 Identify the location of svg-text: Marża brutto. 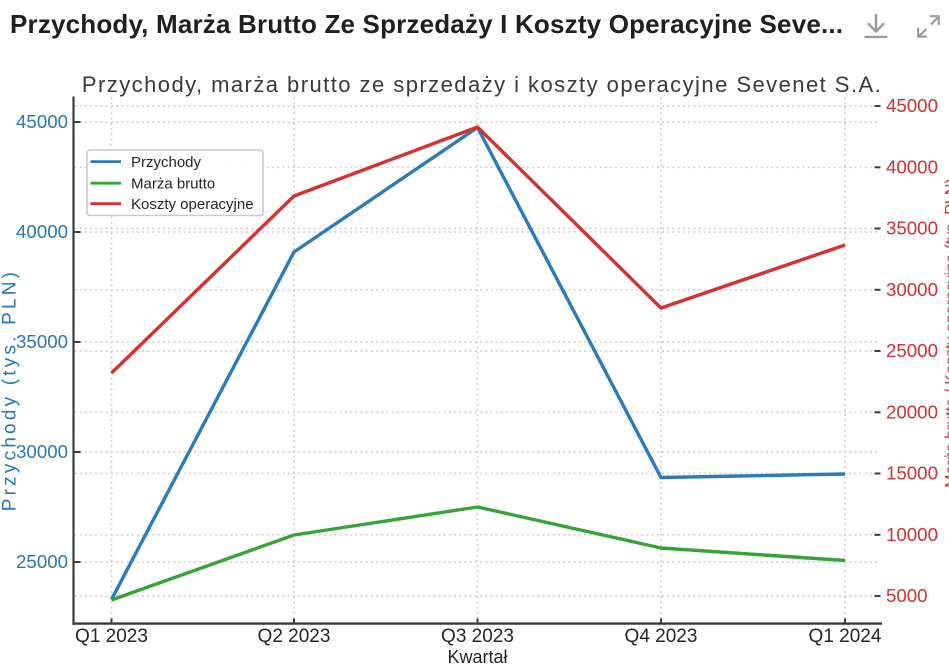
(173, 184).